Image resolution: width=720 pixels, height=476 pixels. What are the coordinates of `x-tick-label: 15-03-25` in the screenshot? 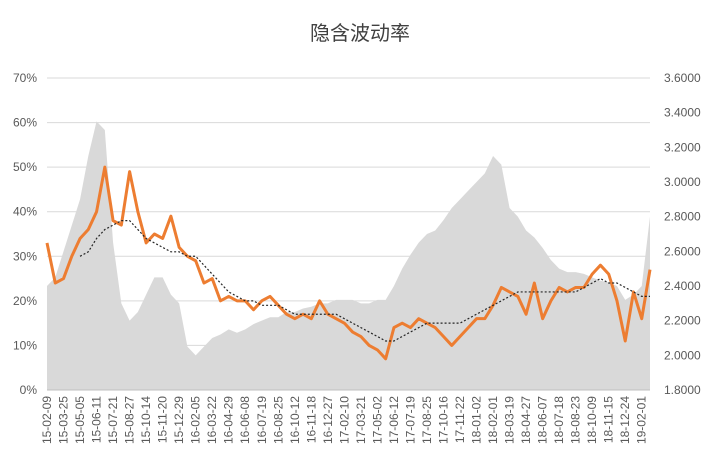 It's located at (64, 420).